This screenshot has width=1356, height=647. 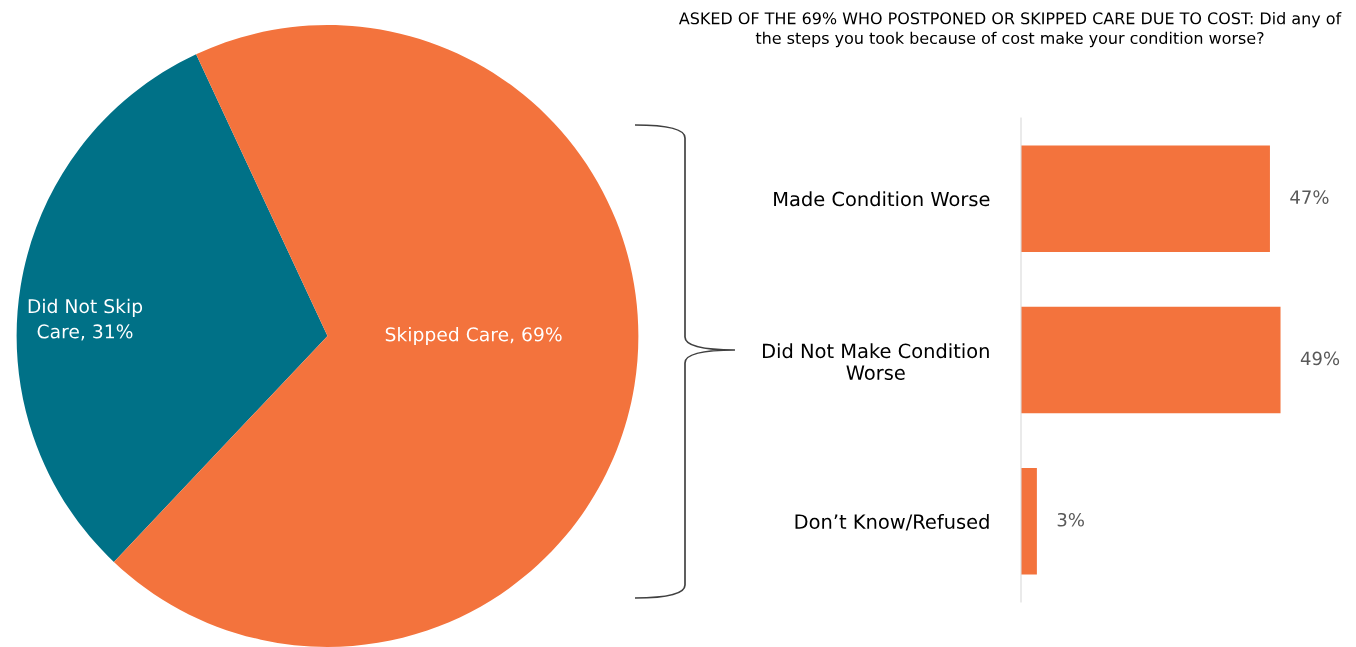 What do you see at coordinates (85, 319) in the screenshot?
I see `slice-label: Did Not Skip Care, 31%` at bounding box center [85, 319].